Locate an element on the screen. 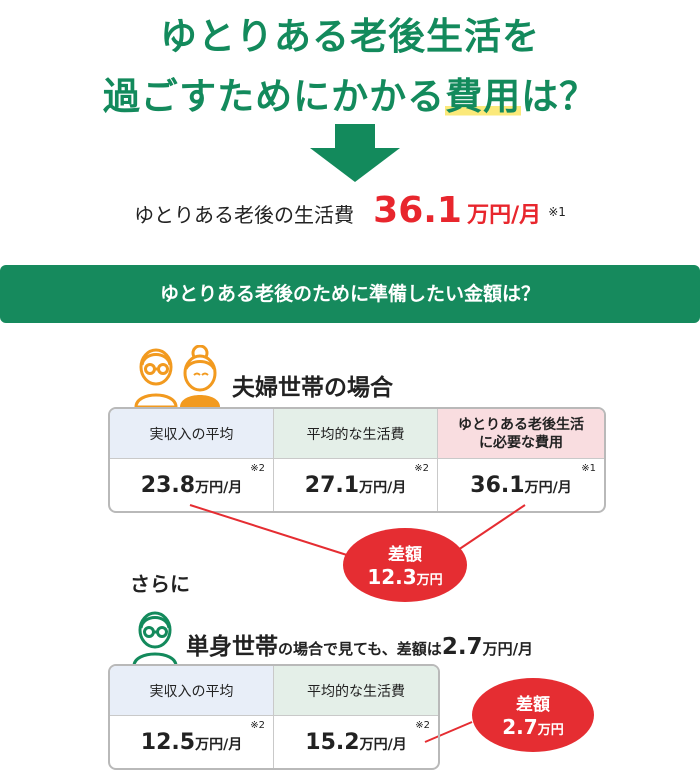  page-title-line2: 過ごすためにかかる費用は？ is located at coordinates (350, 93).